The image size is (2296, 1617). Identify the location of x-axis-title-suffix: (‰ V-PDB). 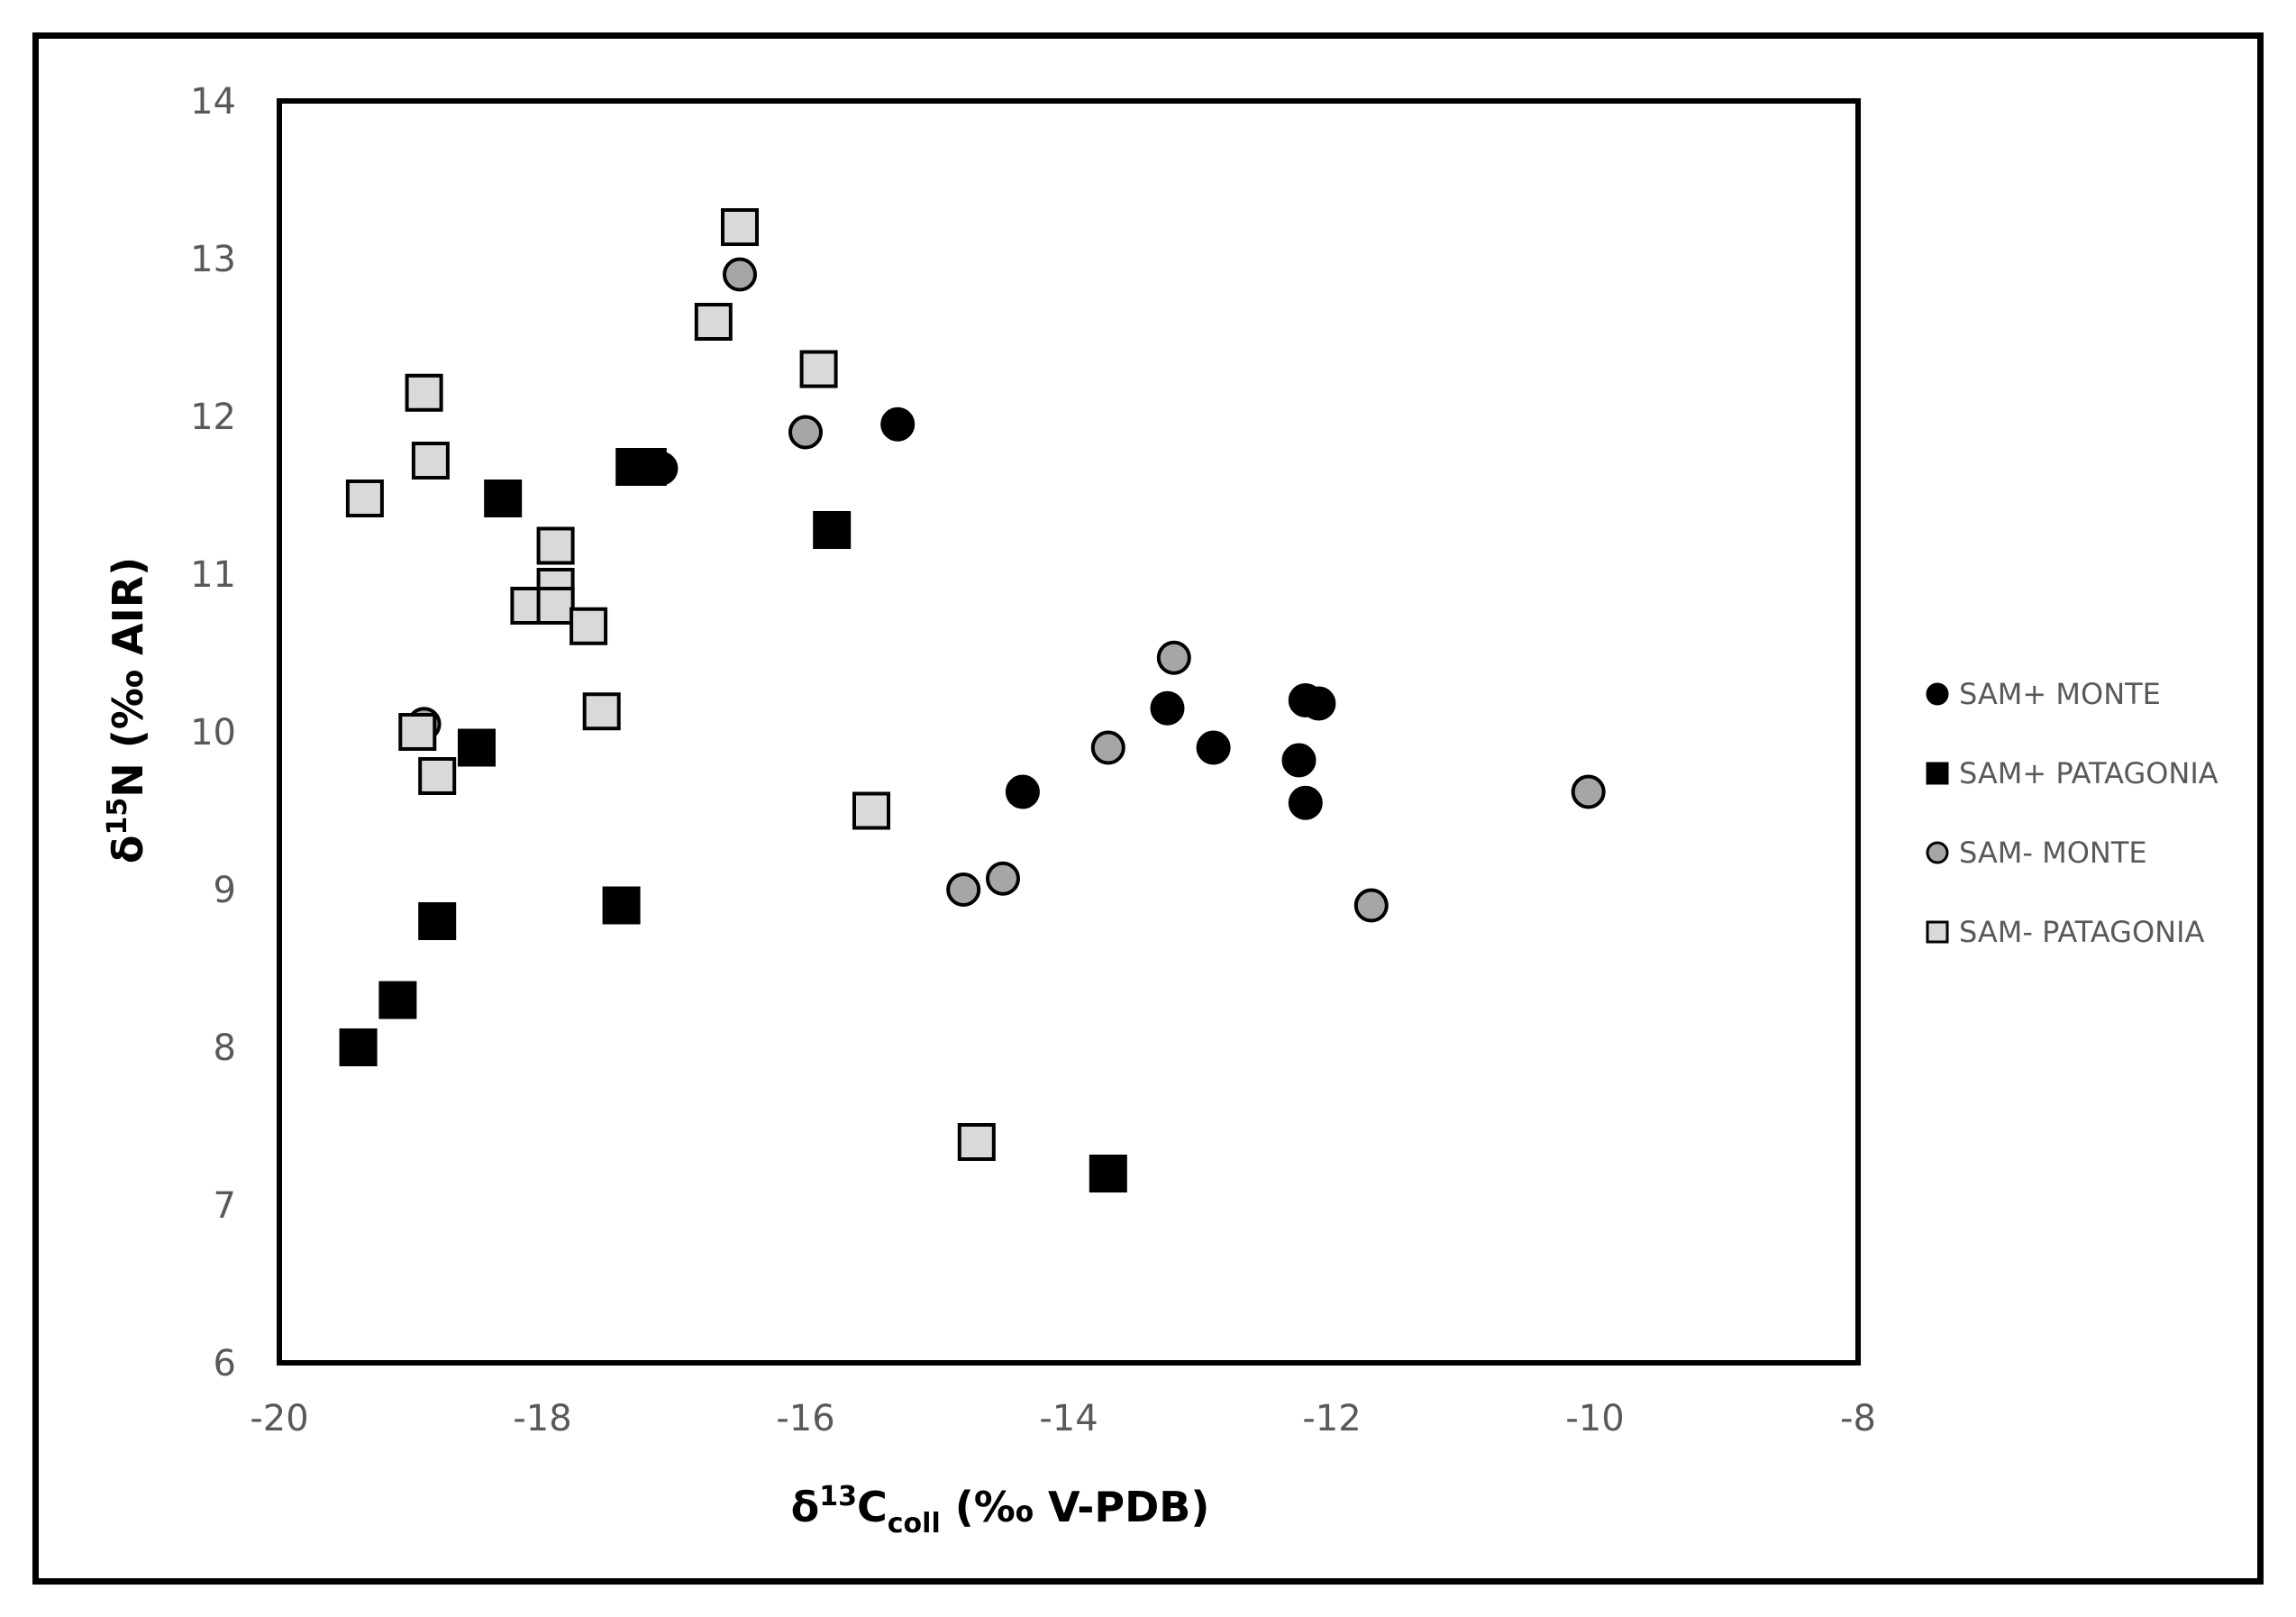
(1076, 1507).